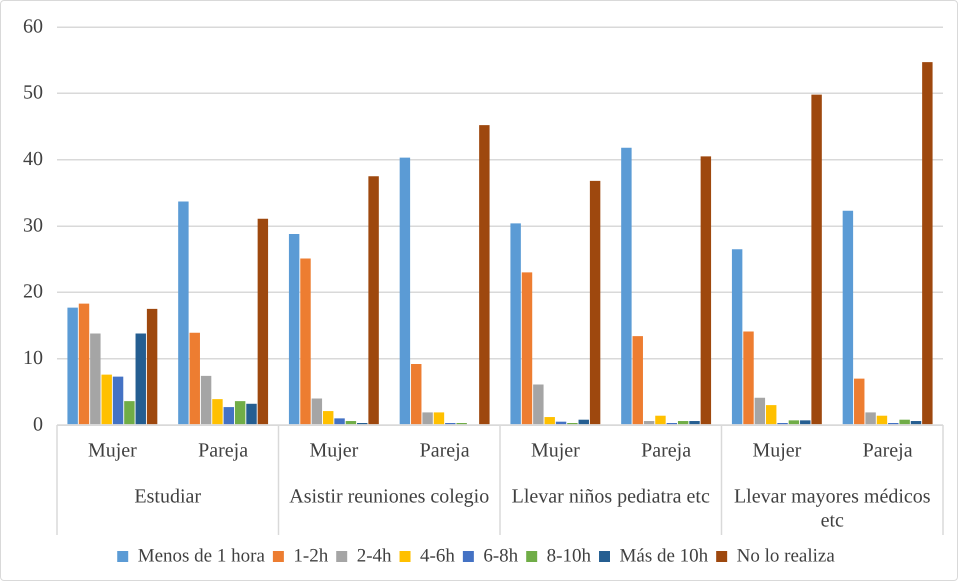  I want to click on text: Asistir reuniones colegio, so click(389, 496).